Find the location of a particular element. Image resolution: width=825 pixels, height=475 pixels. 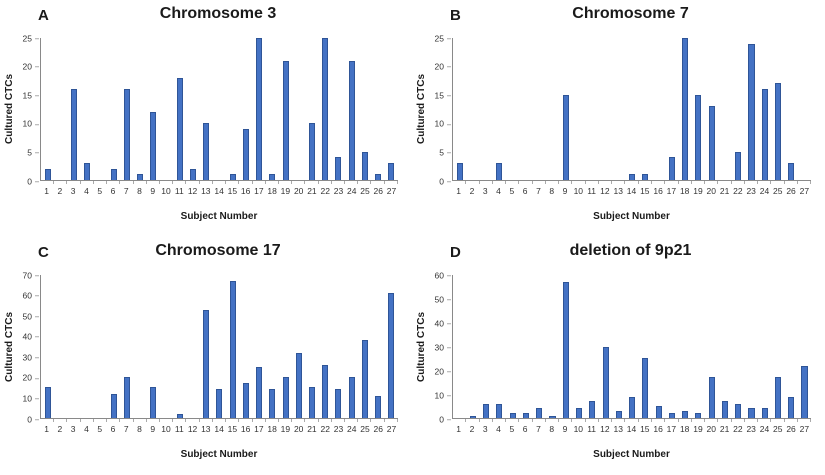

y-tick-label: 30 is located at coordinates (443, 346).